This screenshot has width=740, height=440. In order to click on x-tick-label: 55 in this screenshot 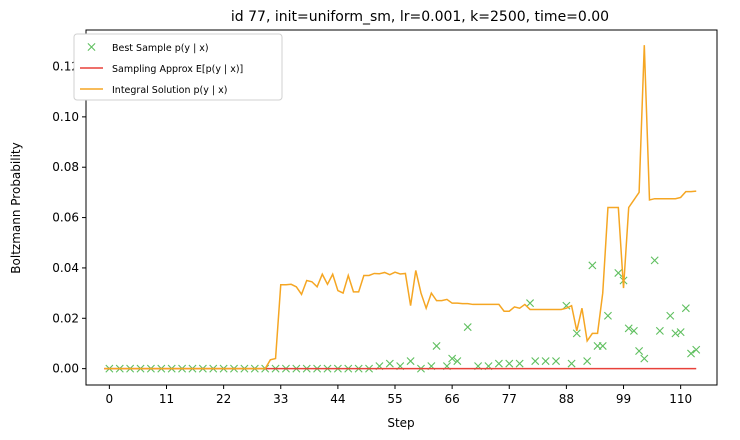, I will do `click(394, 399)`.